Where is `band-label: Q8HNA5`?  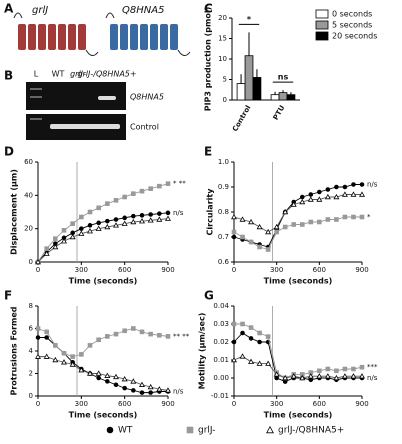 band-label: Q8HNA5 is located at coordinates (147, 97).